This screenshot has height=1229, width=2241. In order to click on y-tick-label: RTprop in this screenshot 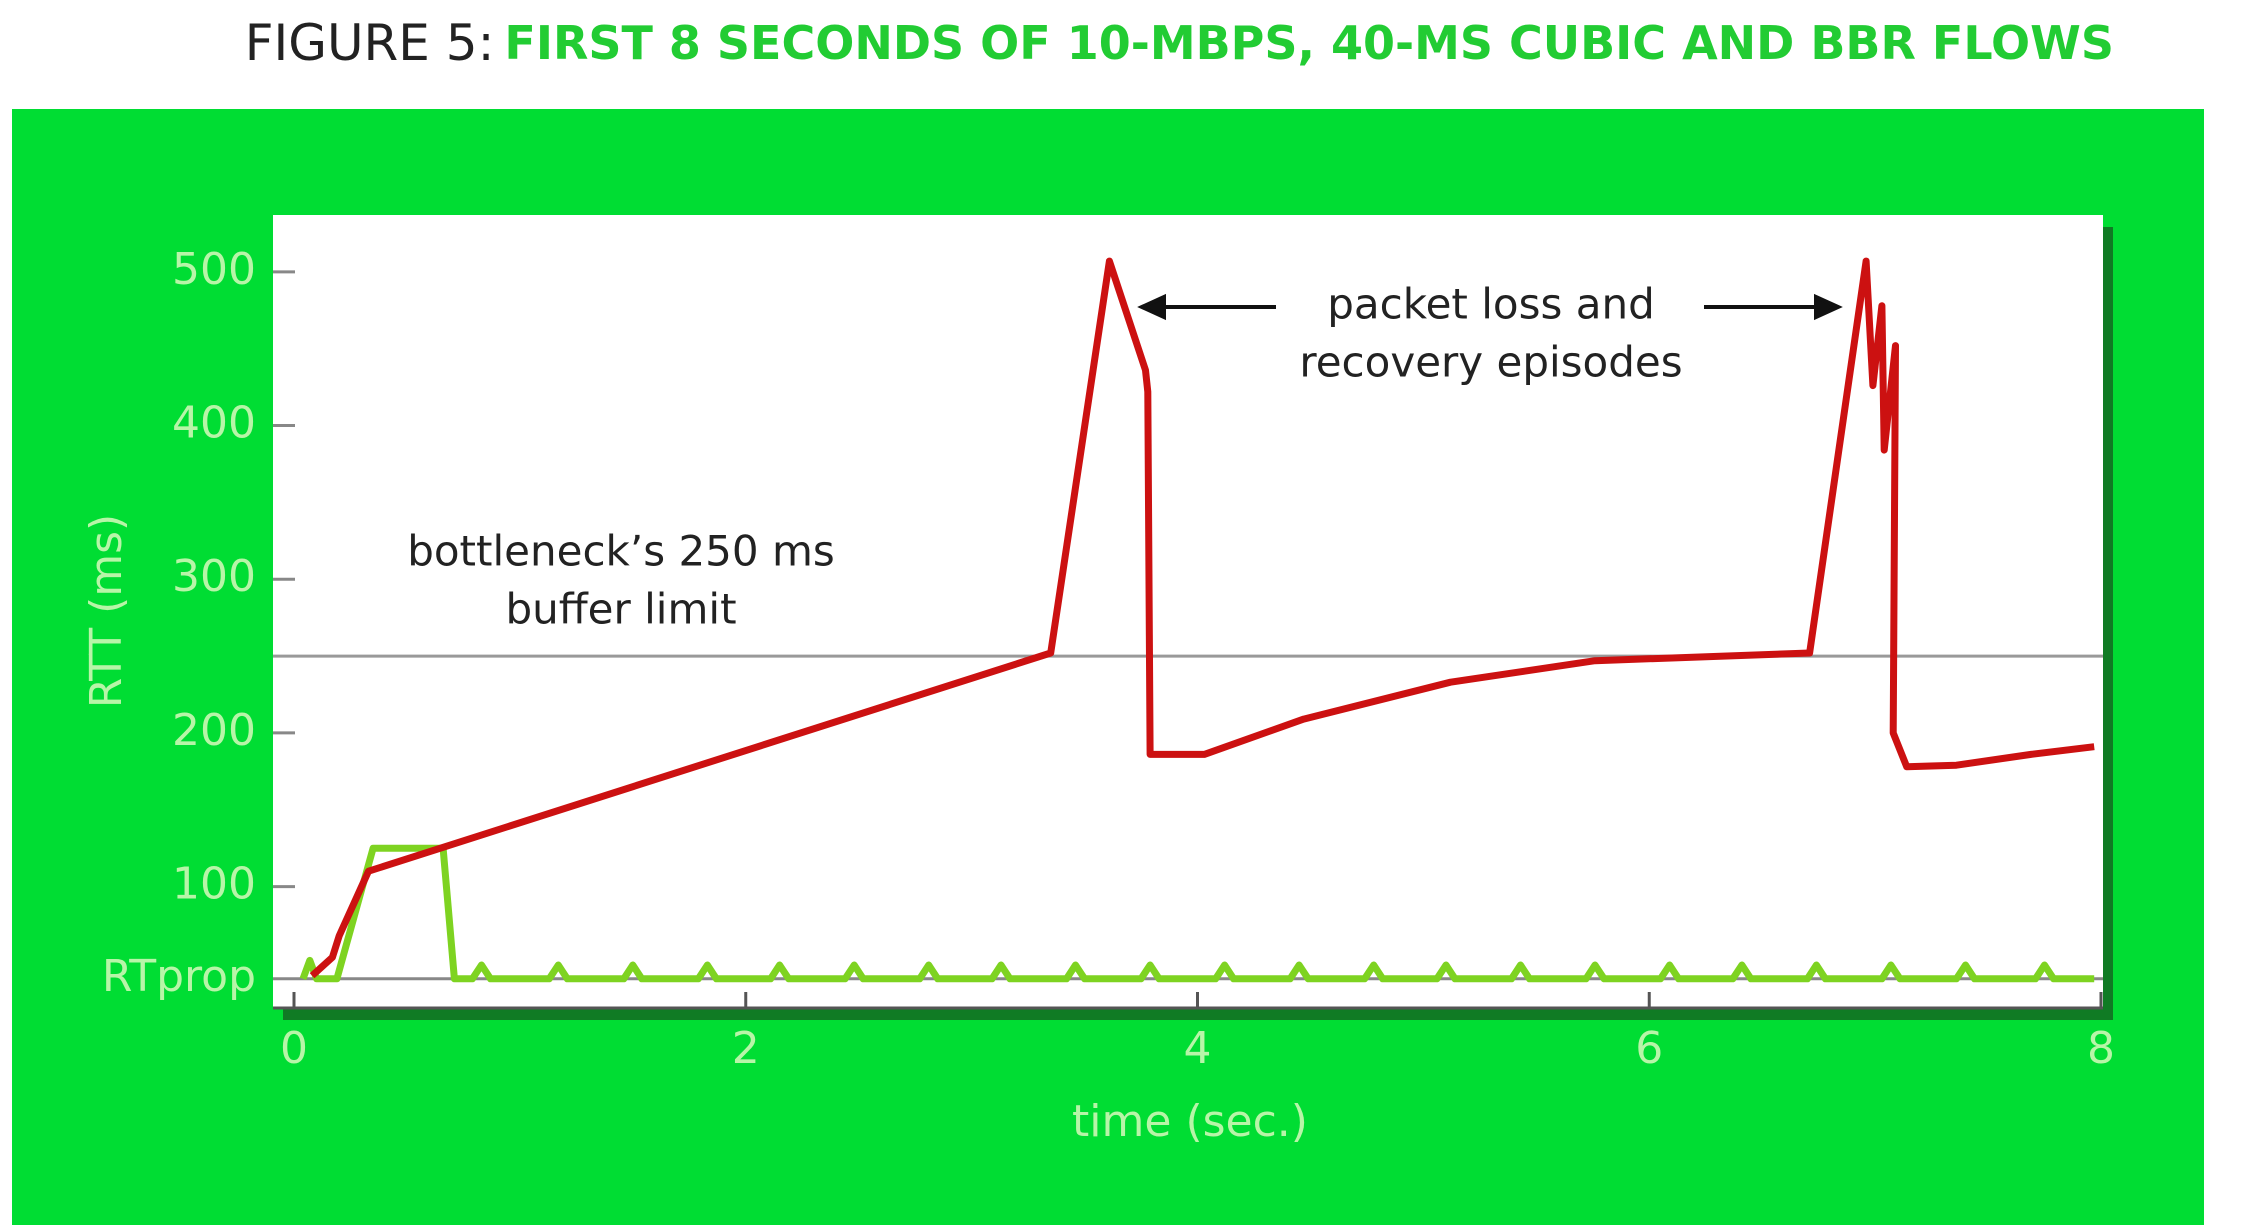, I will do `click(179, 976)`.